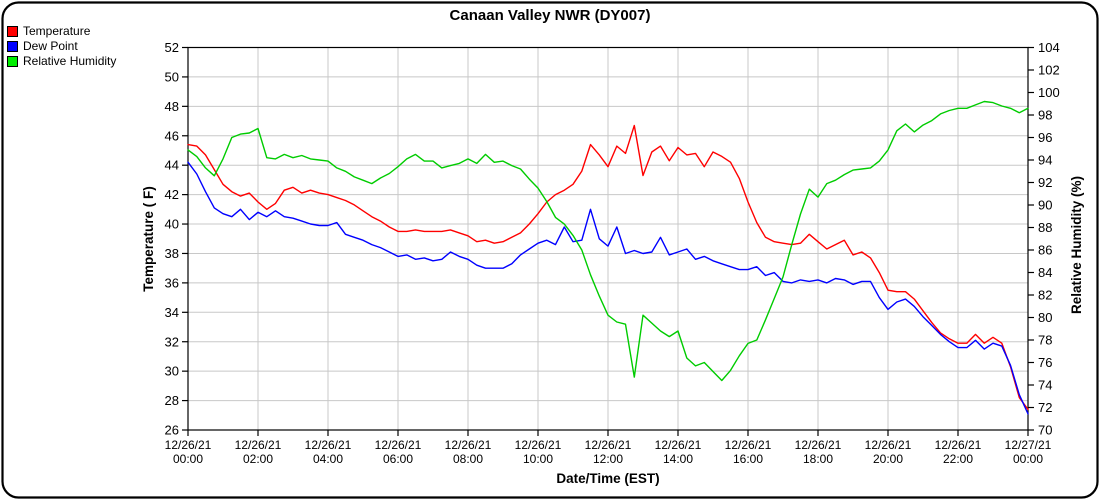 This screenshot has height=500, width=1100. Describe the element at coordinates (172, 165) in the screenshot. I see `left-tick-label: 44` at that location.